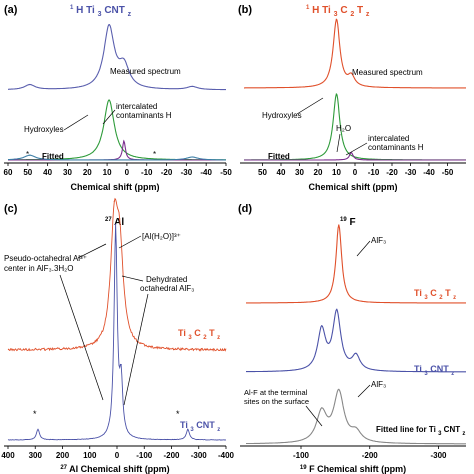  I want to click on panel-c-xlabel-sup: 27, so click(63, 468).